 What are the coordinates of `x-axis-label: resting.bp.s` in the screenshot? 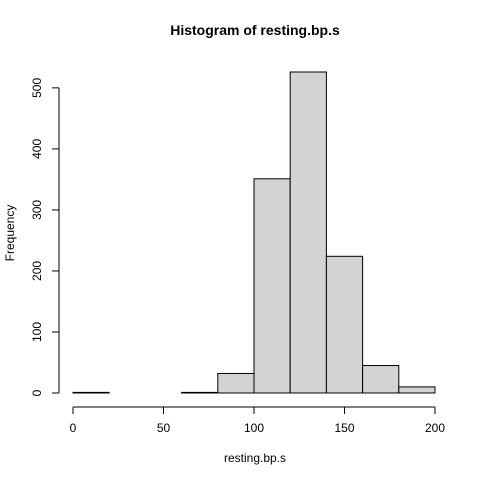 It's located at (255, 458).